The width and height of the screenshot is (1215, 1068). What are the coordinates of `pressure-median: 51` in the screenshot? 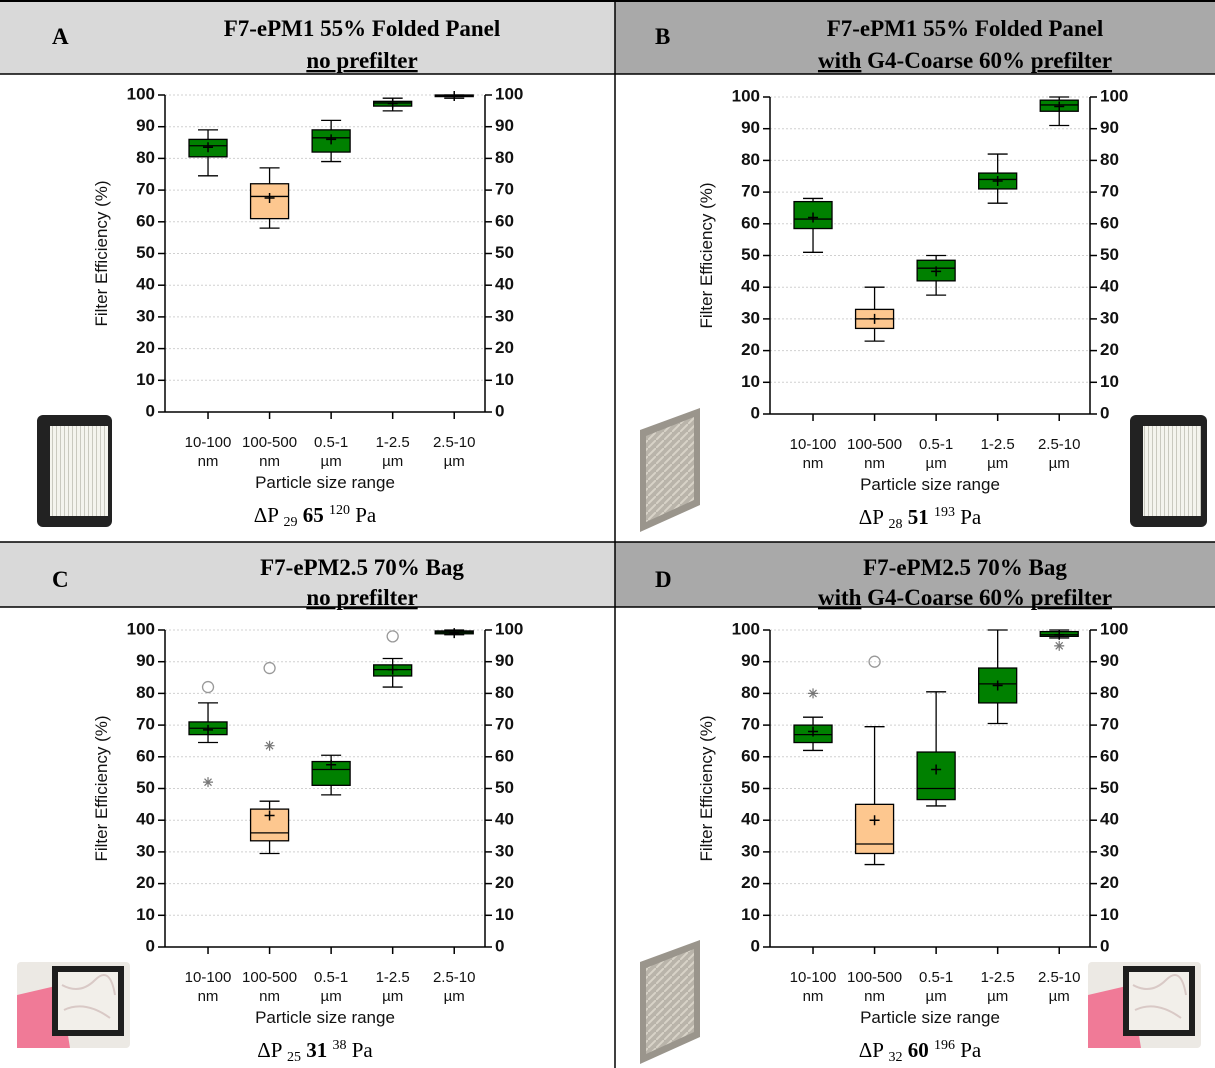 It's located at (918, 517).